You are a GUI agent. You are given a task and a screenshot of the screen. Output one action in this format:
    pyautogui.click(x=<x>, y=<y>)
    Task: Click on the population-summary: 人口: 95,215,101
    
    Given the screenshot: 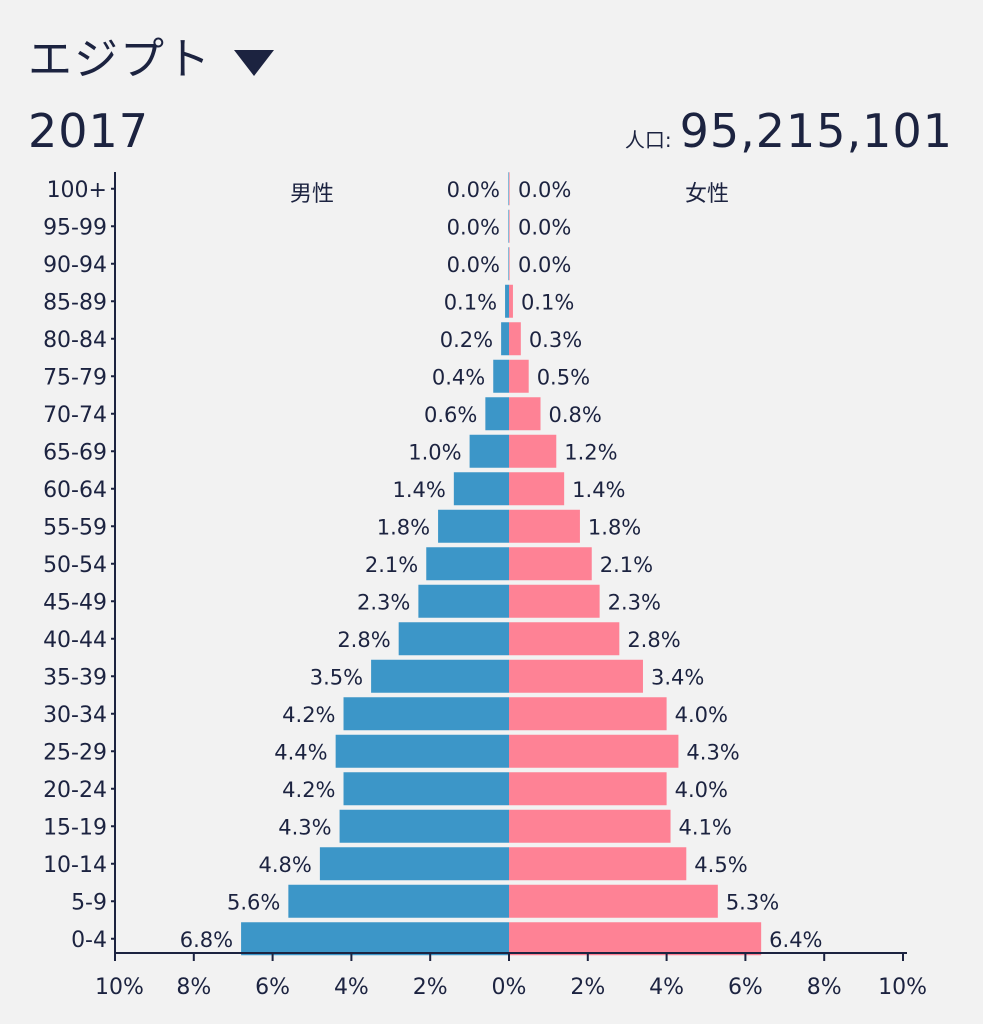 What is the action you would take?
    pyautogui.click(x=789, y=131)
    